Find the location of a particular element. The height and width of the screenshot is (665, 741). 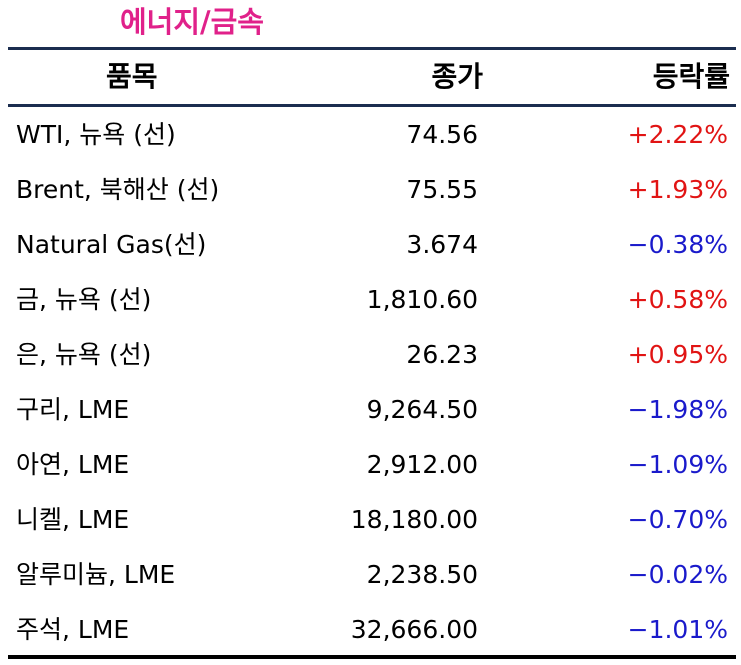

table-row: 아연, LME 2,912.00 −1.09% is located at coordinates (372, 464).